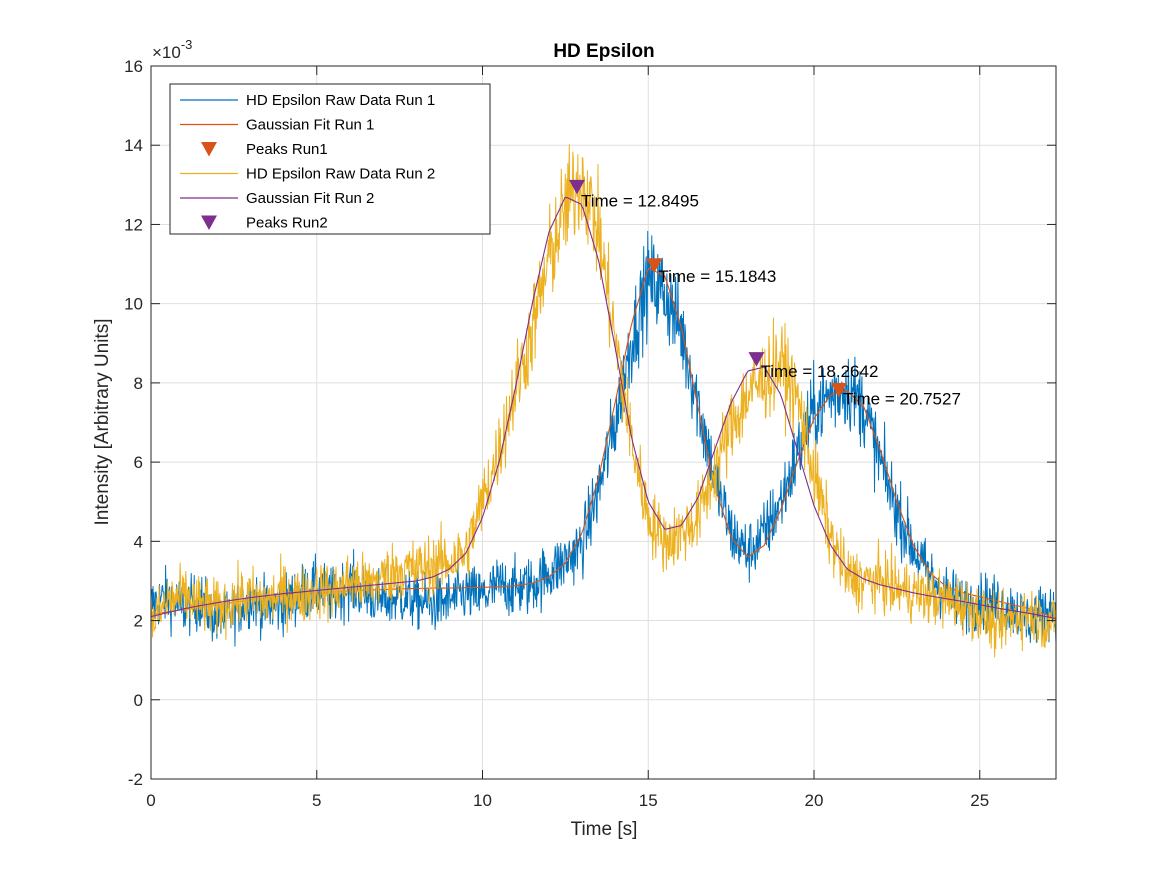 Image resolution: width=1167 pixels, height=880 pixels. I want to click on y-tick-label: 0, so click(138, 700).